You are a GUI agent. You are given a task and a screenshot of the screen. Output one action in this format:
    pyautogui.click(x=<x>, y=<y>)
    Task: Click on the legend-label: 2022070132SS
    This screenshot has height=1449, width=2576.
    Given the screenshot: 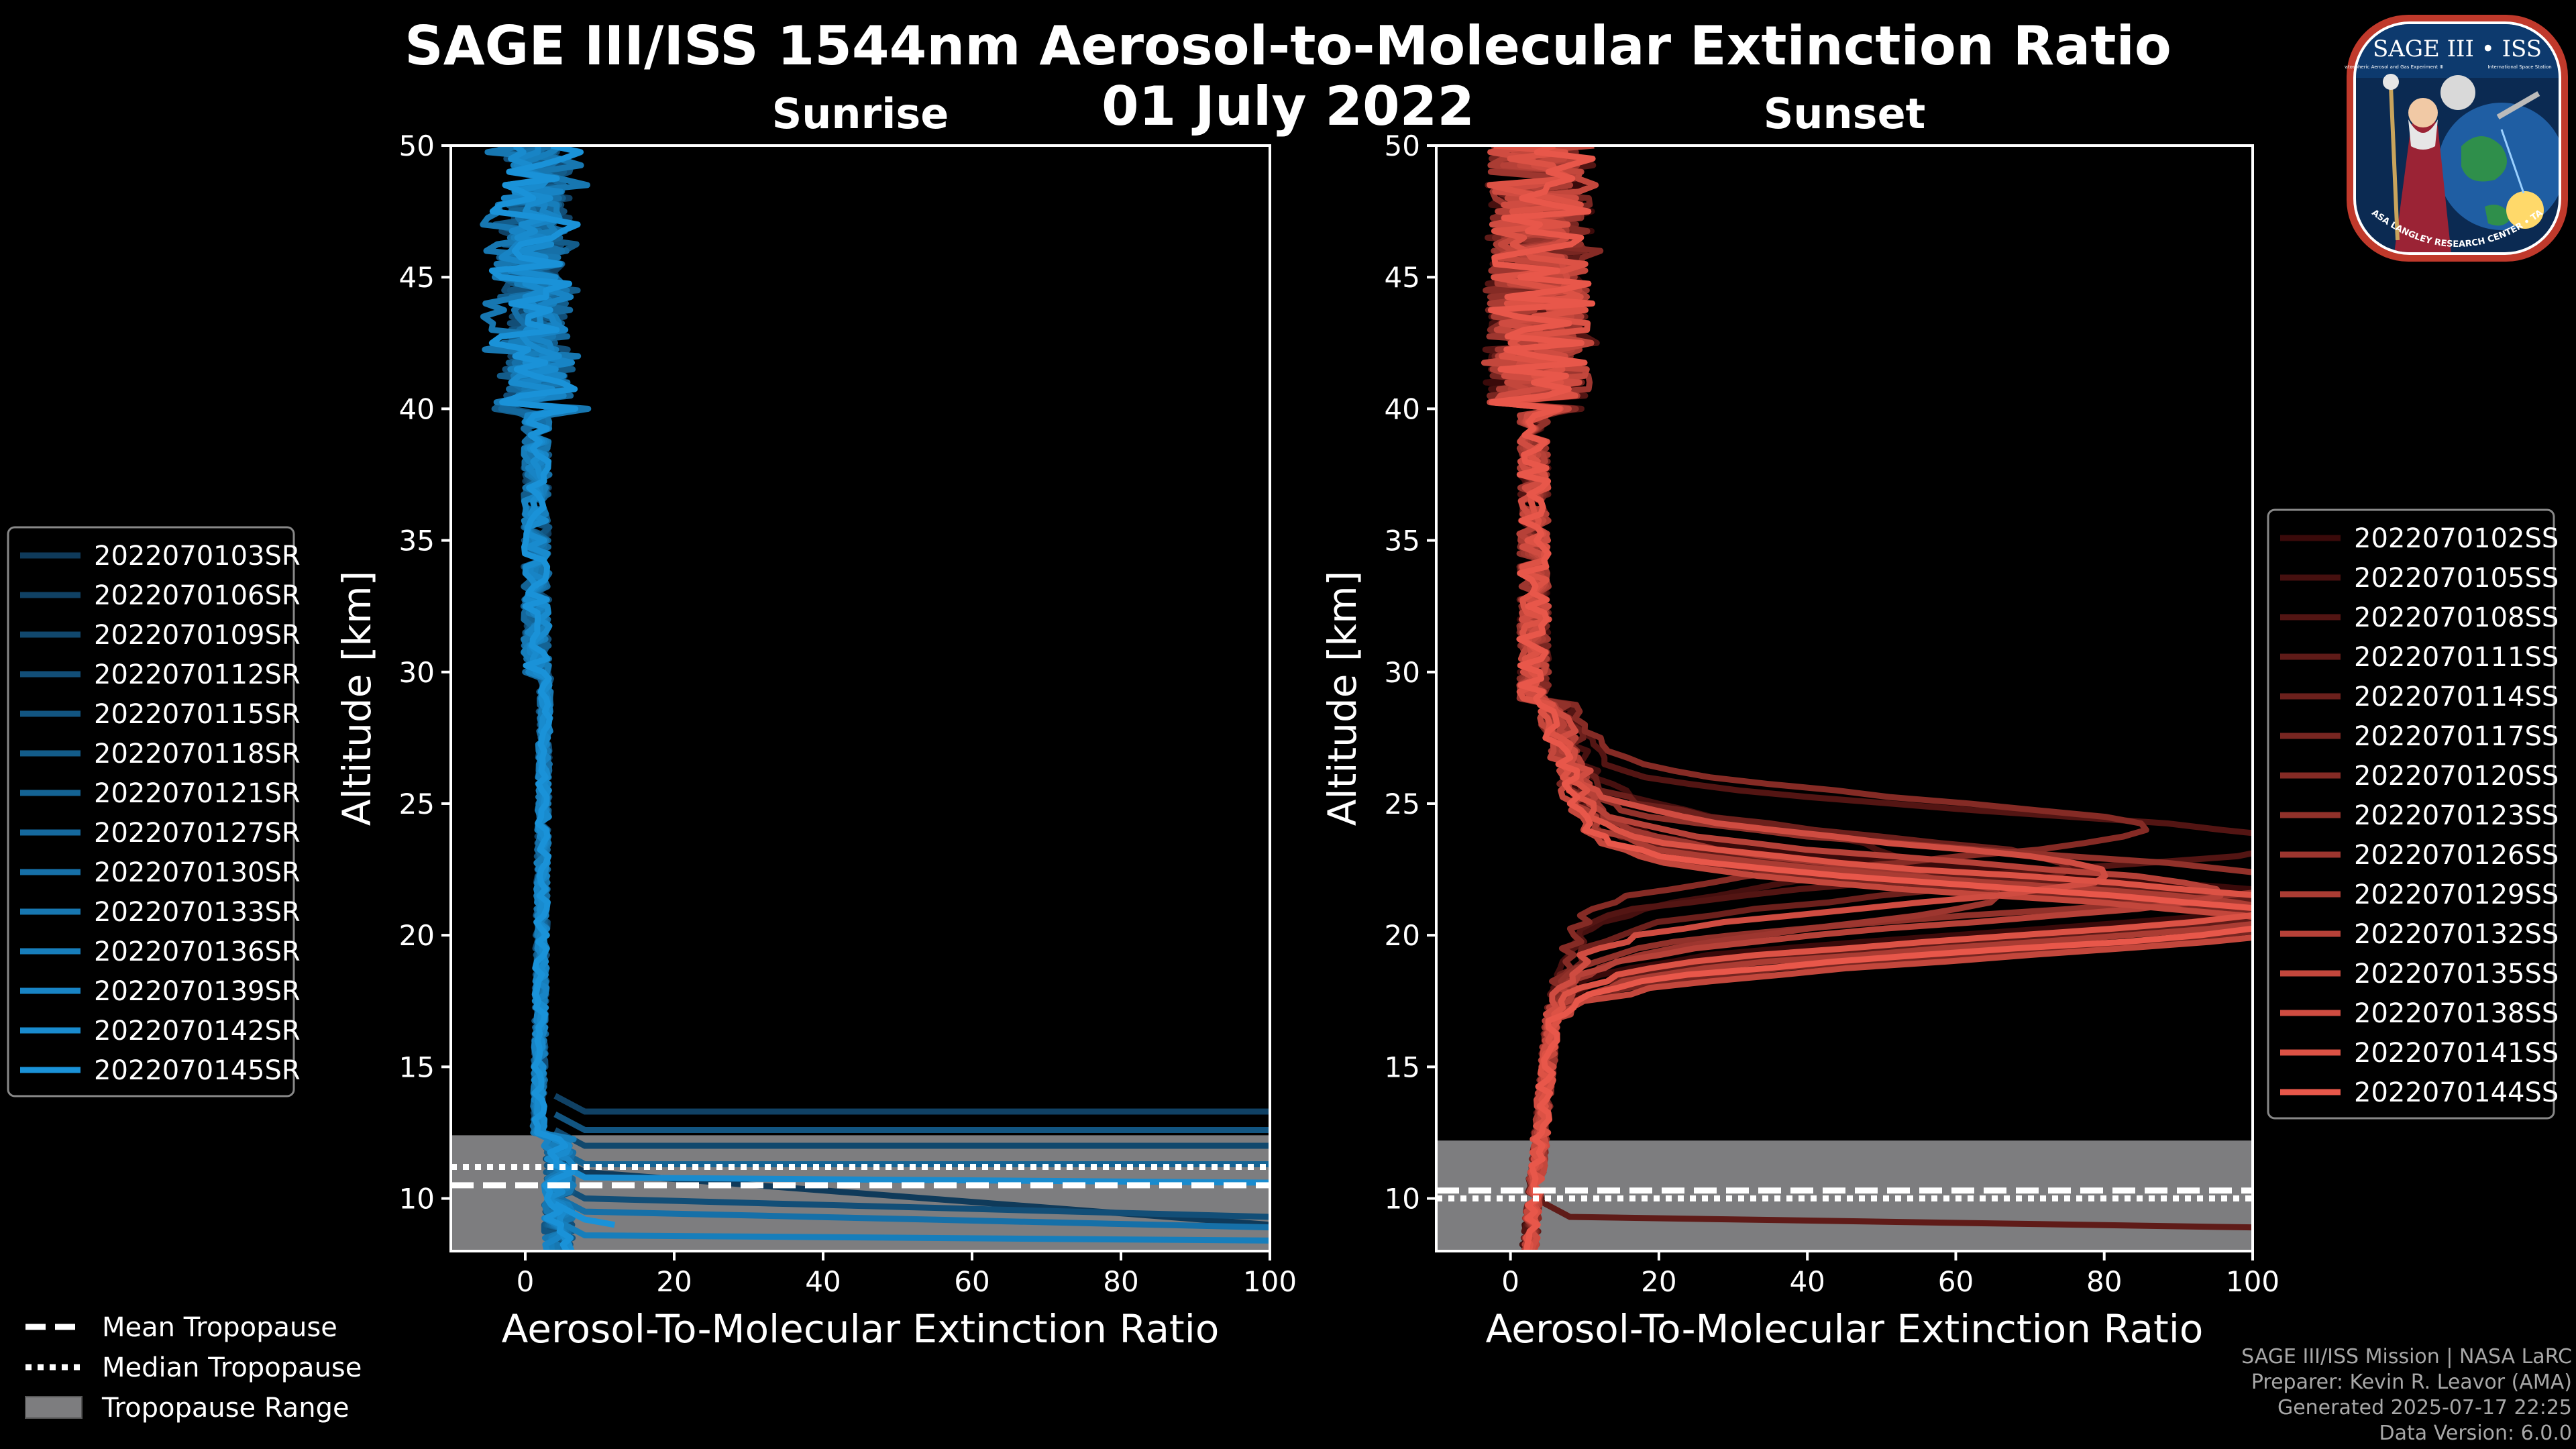 What is the action you would take?
    pyautogui.click(x=2456, y=934)
    